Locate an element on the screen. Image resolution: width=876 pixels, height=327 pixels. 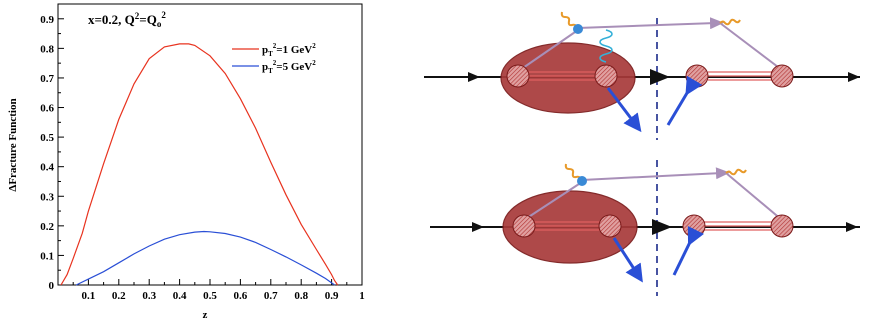
x-tick-label: 0.8 is located at coordinates (301, 296).